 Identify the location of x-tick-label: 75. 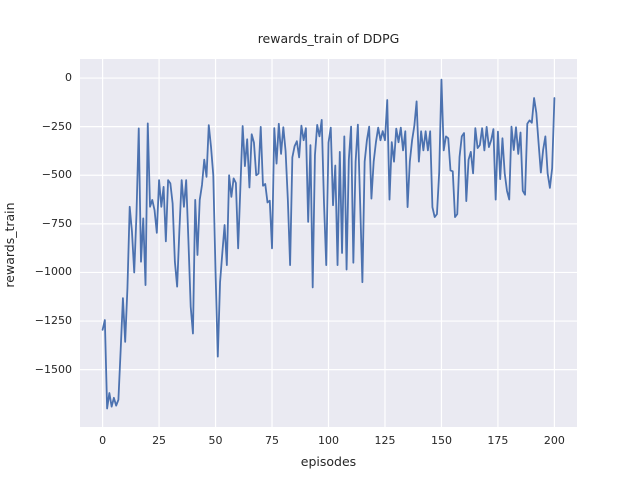
(272, 440).